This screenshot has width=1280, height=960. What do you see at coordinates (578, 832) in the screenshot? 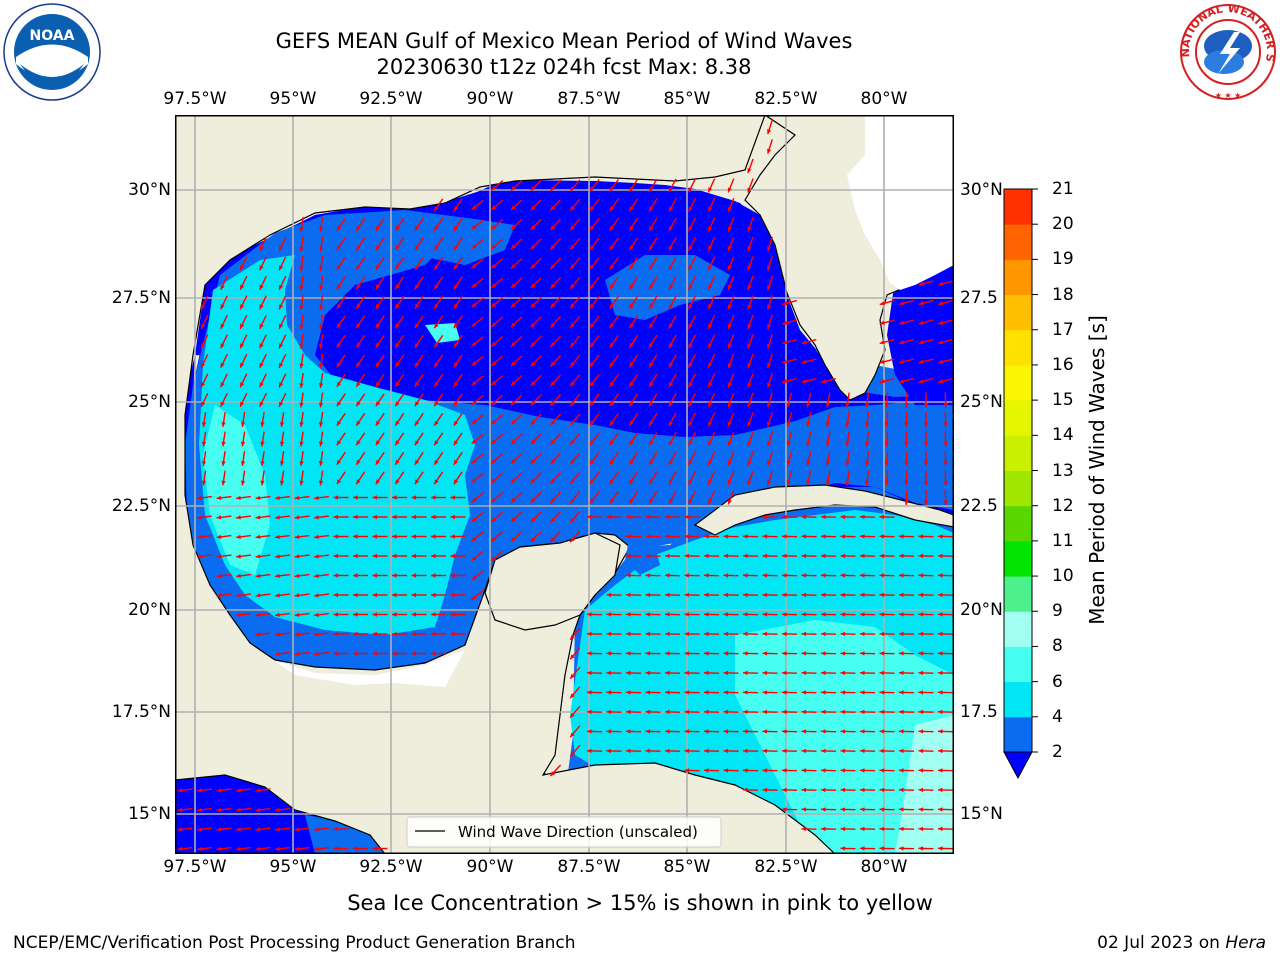
I see `legend-label: Wind Wave Direction (unscaled)` at bounding box center [578, 832].